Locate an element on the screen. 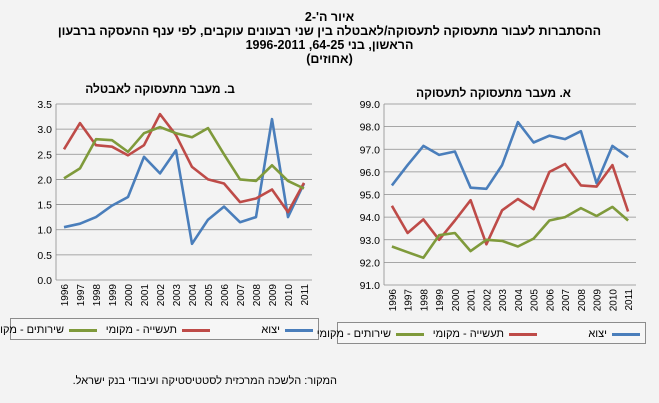 This screenshot has height=403, width=659. legend-b-services-label: שירותים - מקומי is located at coordinates (32, 330).